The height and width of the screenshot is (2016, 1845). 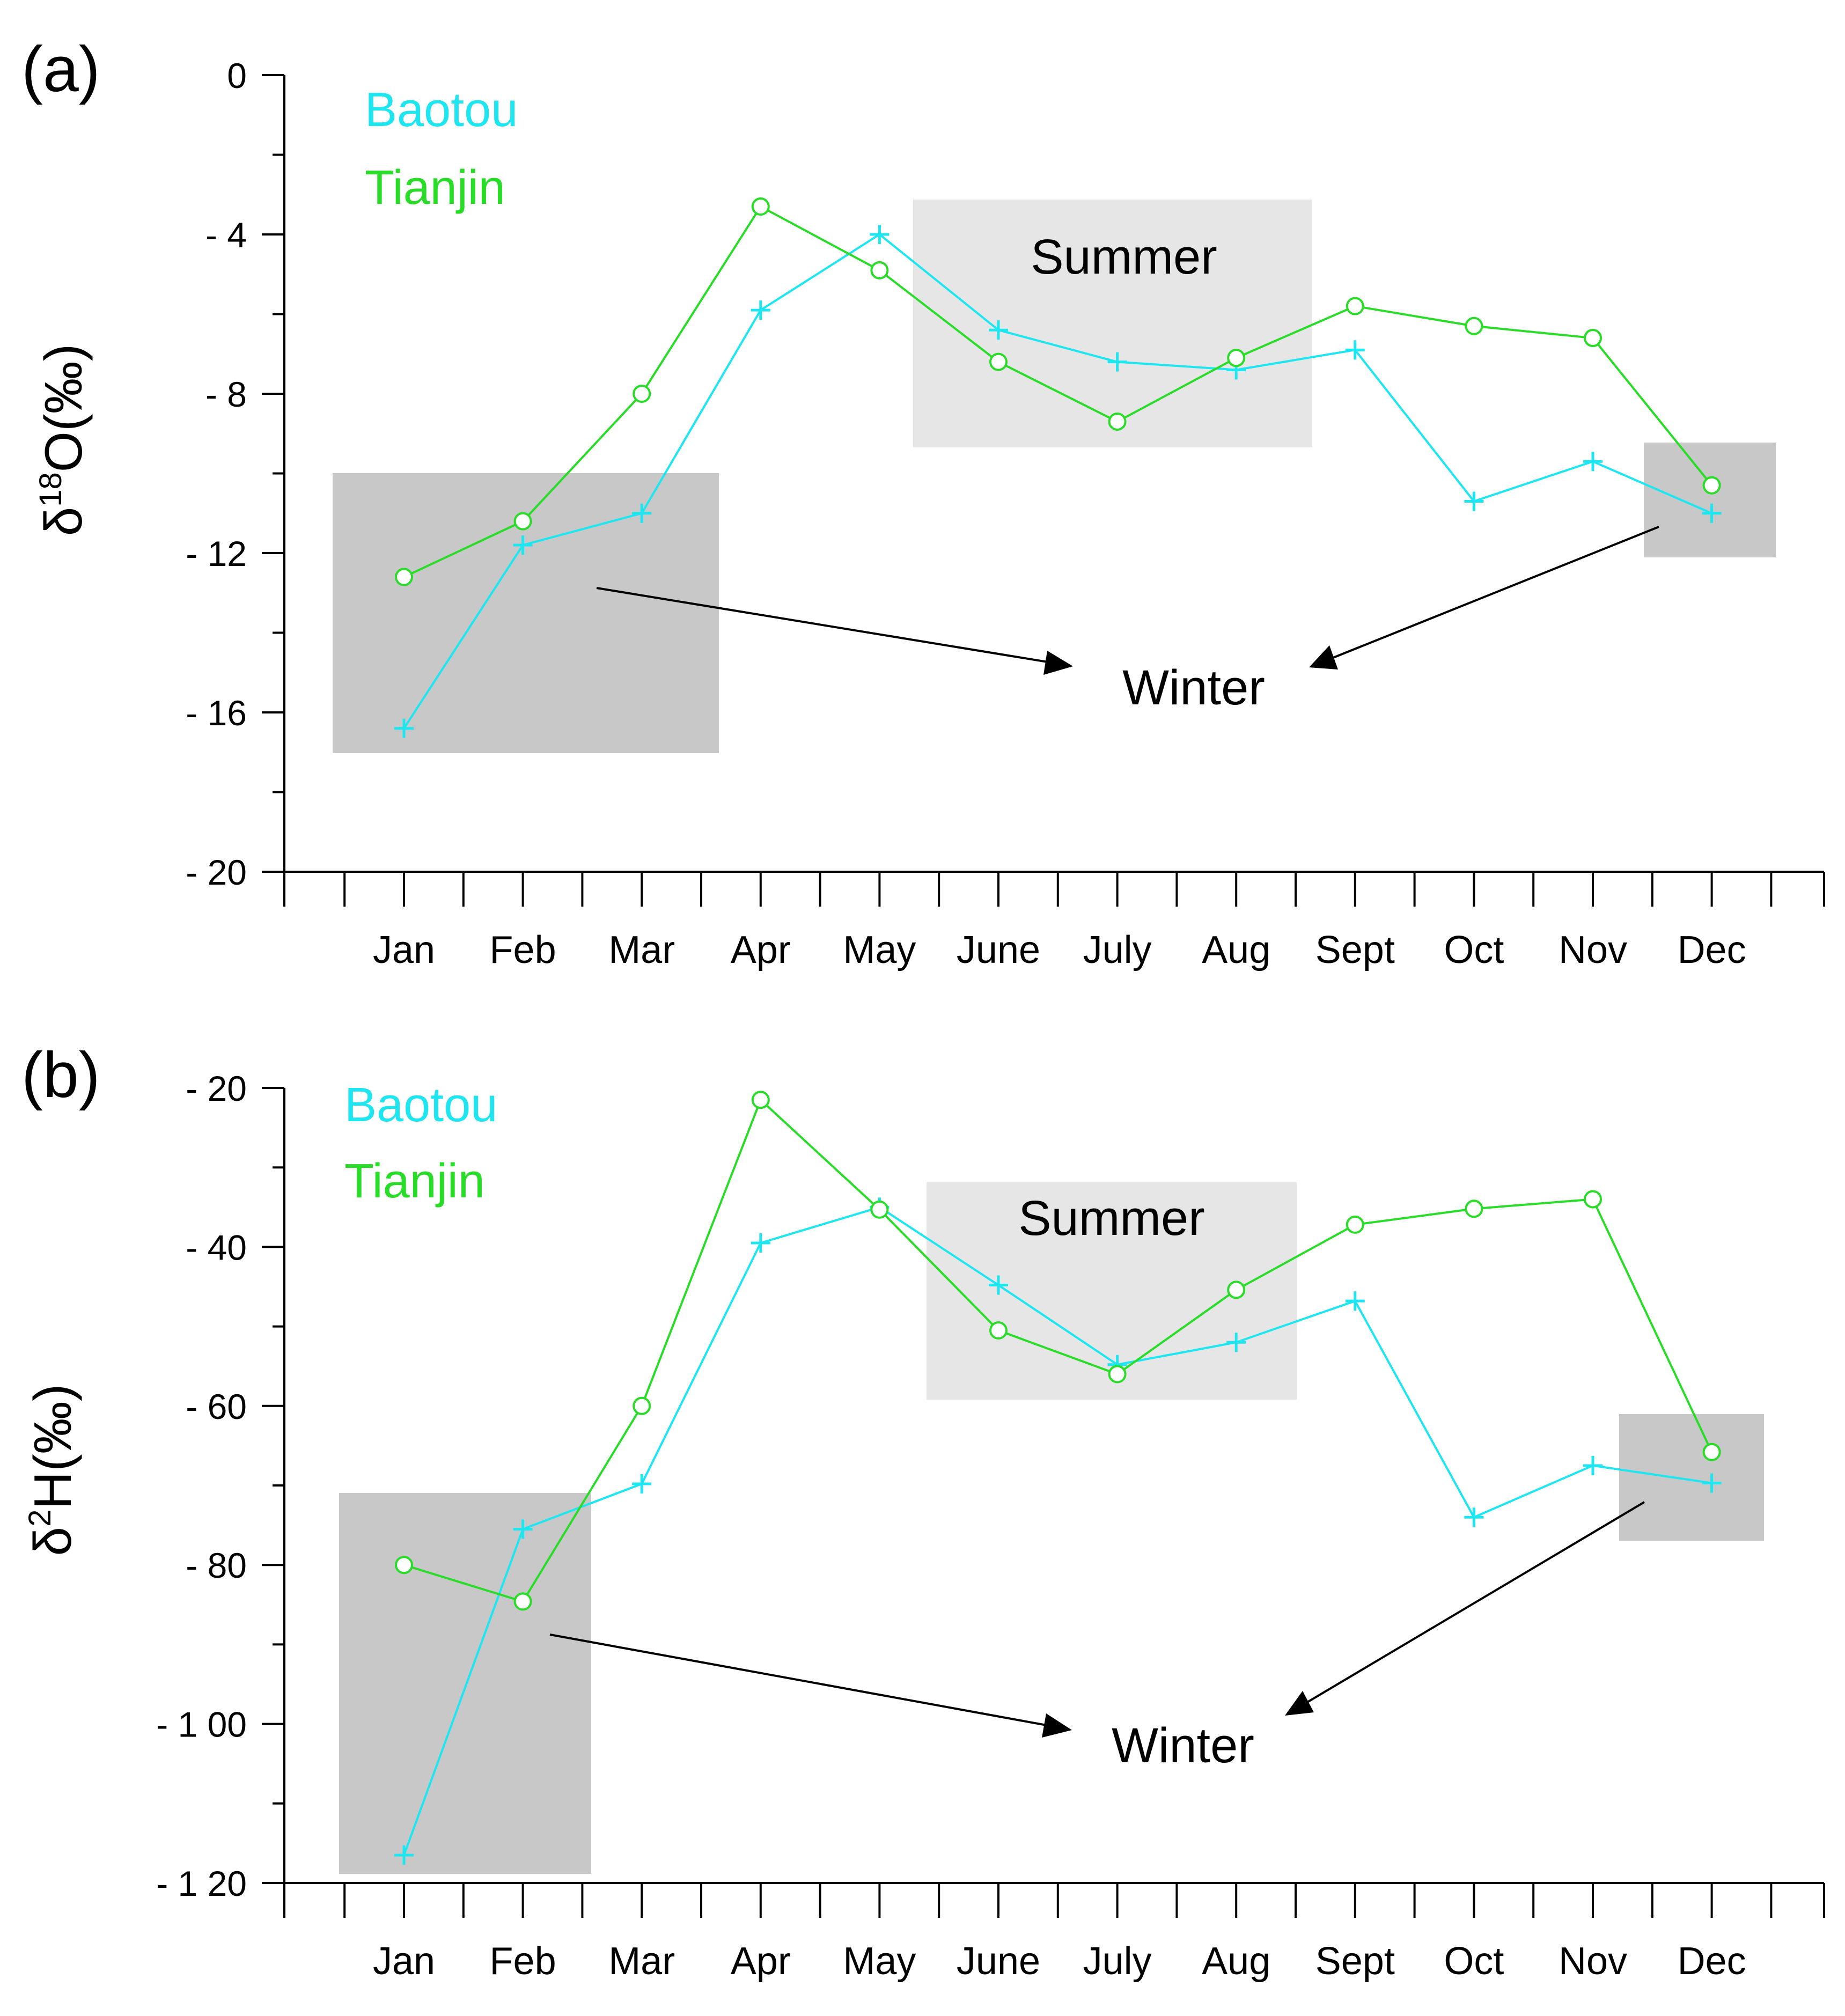 I want to click on winter-label: Winter, so click(x=1183, y=1746).